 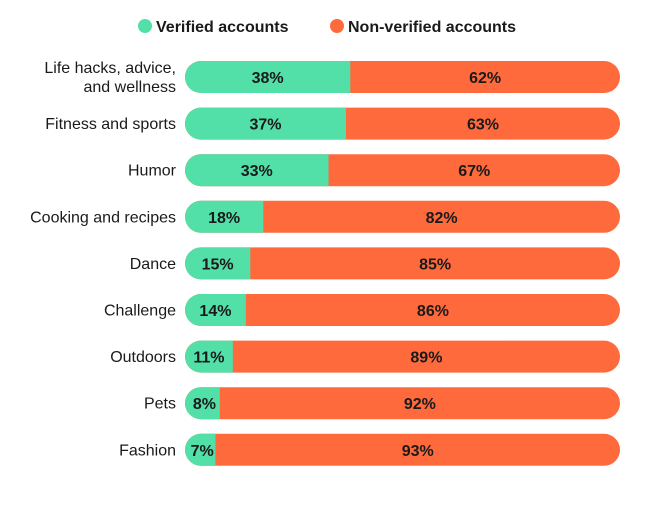 I want to click on bar-verified-fitness-and-sports, so click(x=265, y=123).